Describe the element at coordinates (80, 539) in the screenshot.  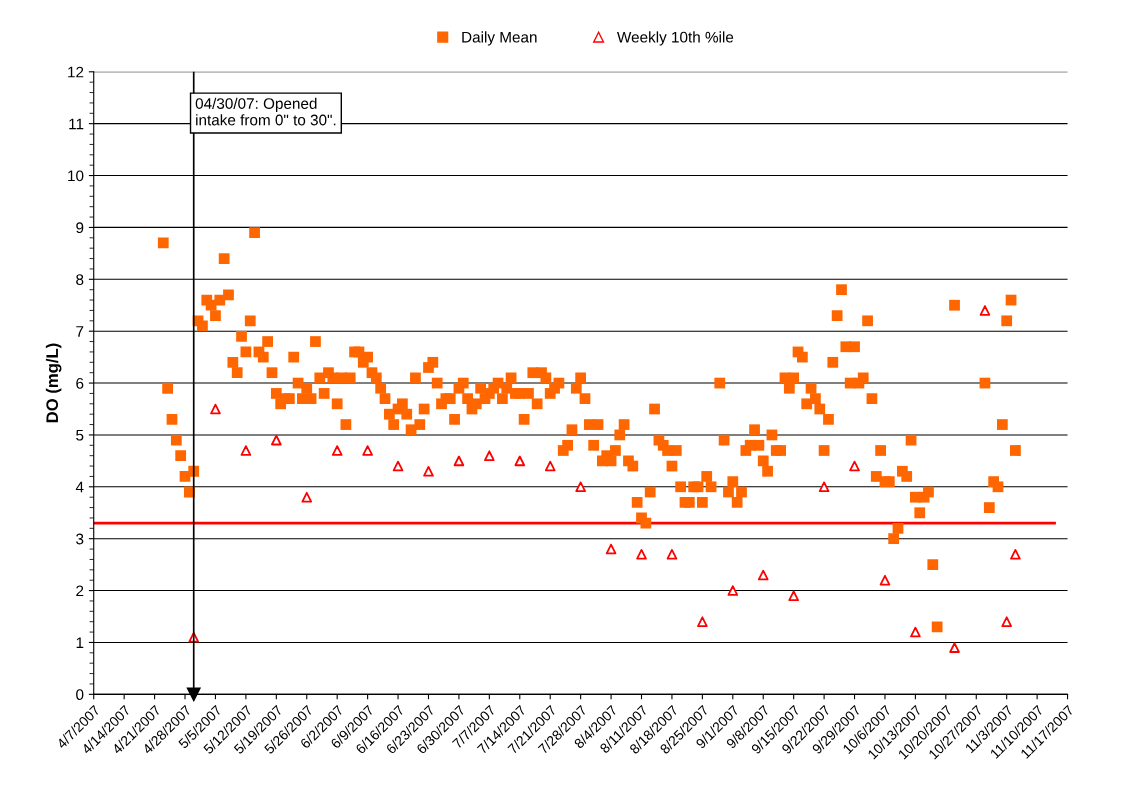
I see `y-tick-label: 3` at that location.